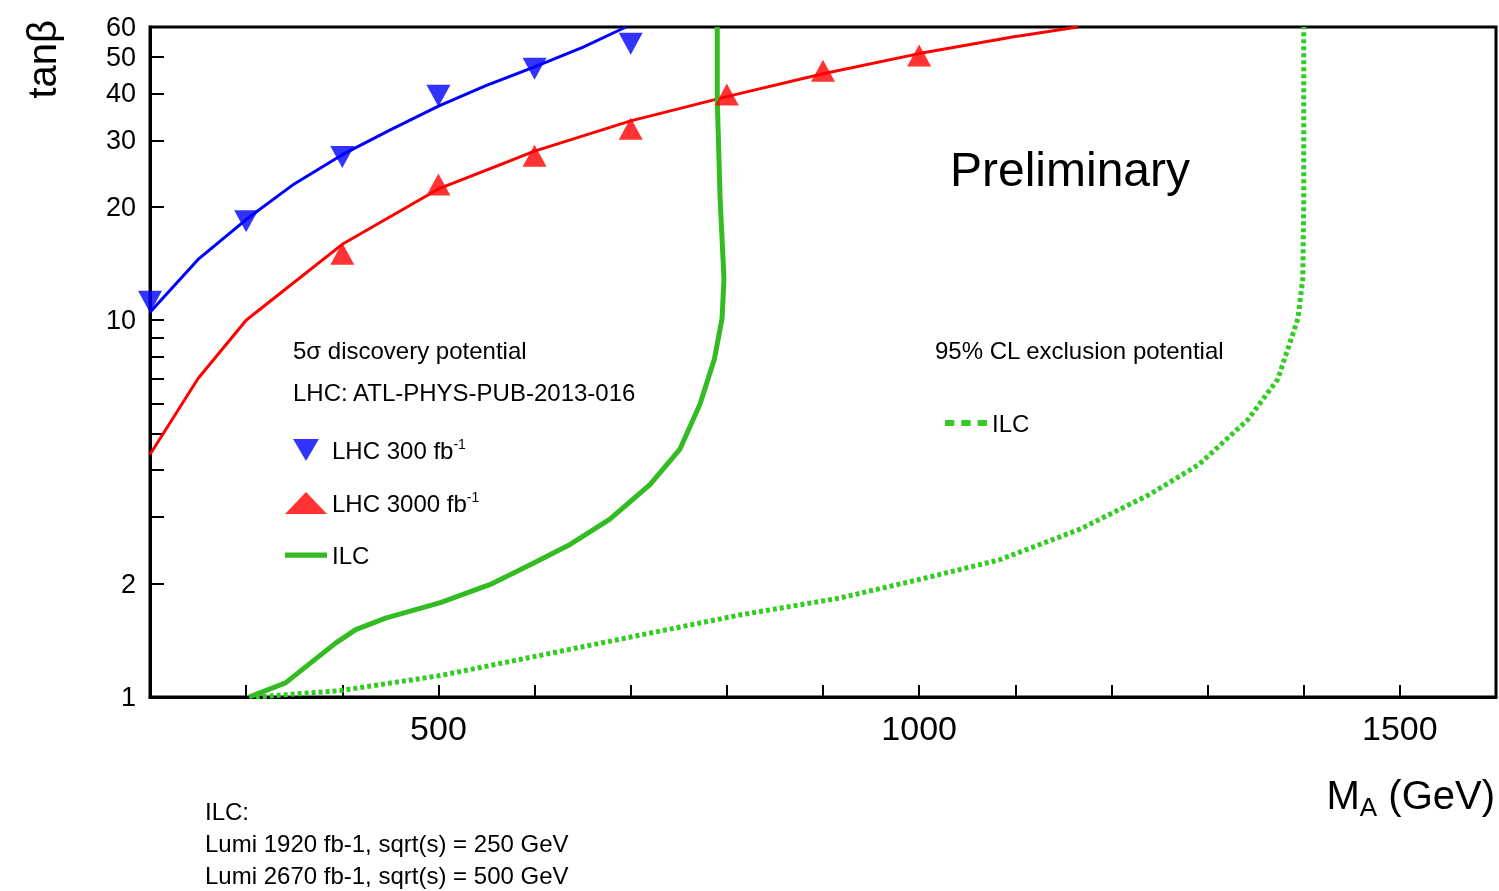  What do you see at coordinates (120, 320) in the screenshot?
I see `y-tick-label: 10` at bounding box center [120, 320].